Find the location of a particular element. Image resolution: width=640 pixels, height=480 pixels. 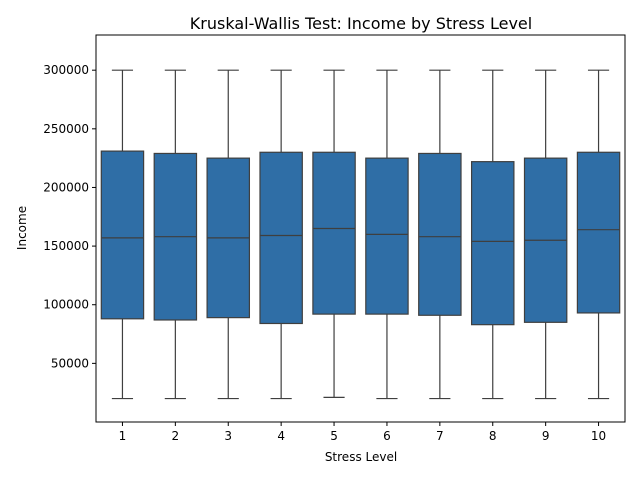

x-tick-label: 9 is located at coordinates (546, 436).